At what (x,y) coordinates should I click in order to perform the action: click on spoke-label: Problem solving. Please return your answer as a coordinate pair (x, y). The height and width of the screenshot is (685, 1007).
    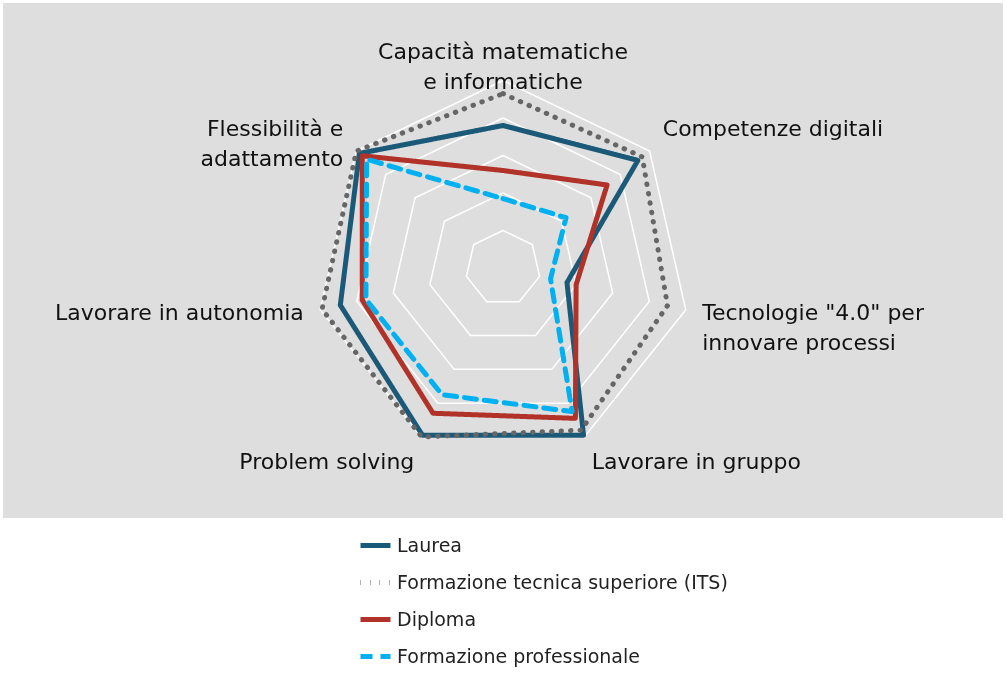
    Looking at the image, I should click on (327, 462).